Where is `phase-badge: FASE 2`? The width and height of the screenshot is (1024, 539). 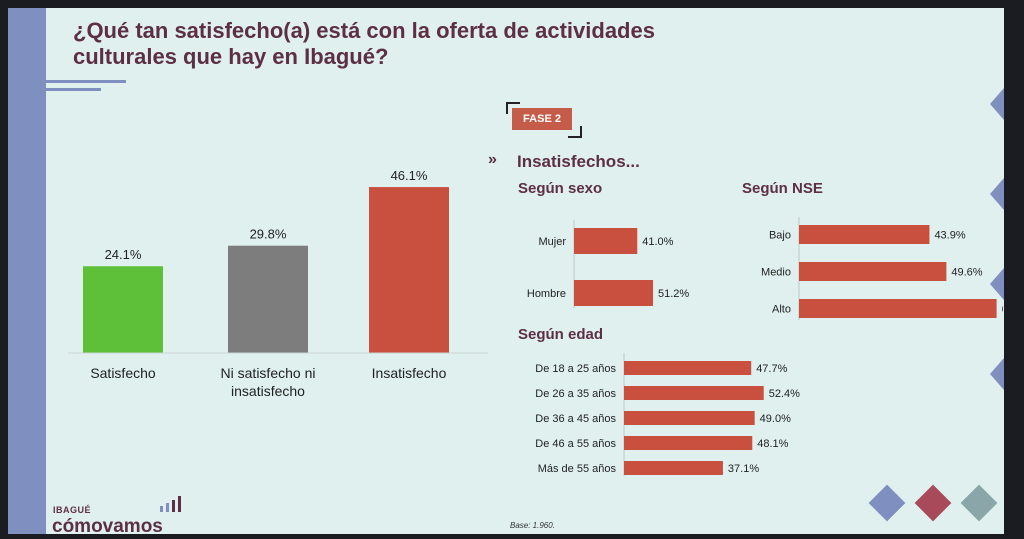 phase-badge: FASE 2 is located at coordinates (542, 119).